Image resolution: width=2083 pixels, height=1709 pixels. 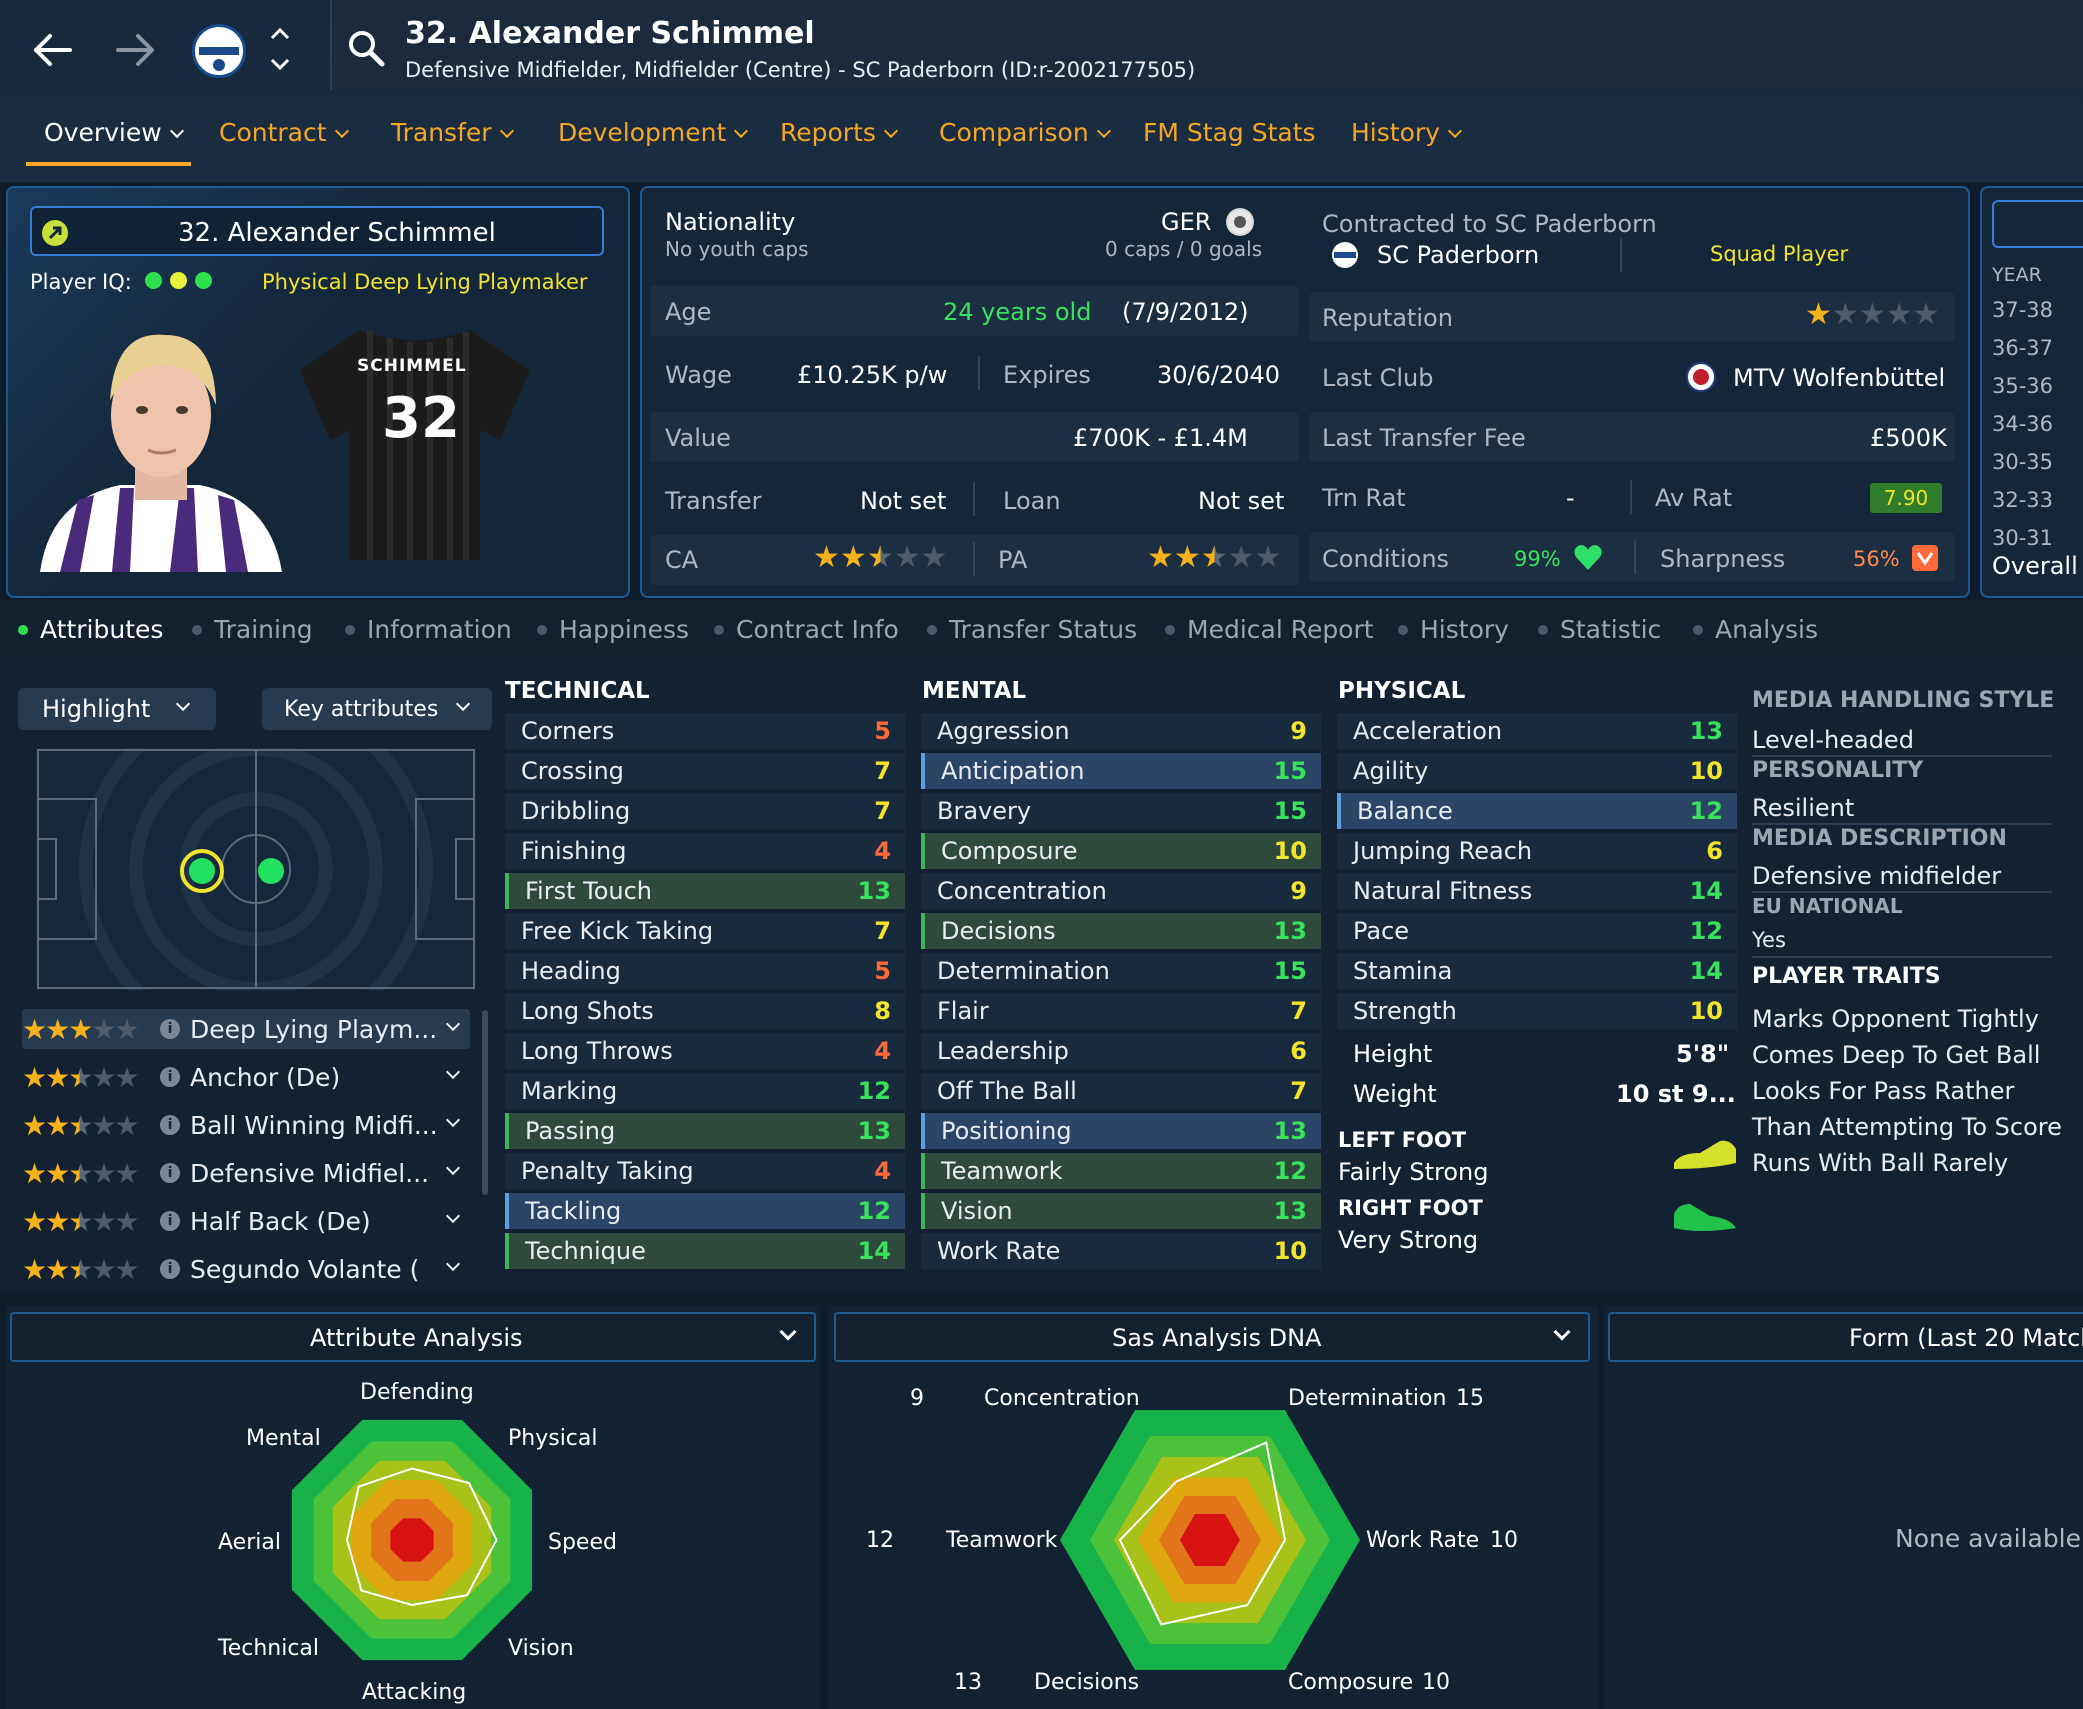 What do you see at coordinates (284, 132) in the screenshot?
I see `tab-contract: Contract` at bounding box center [284, 132].